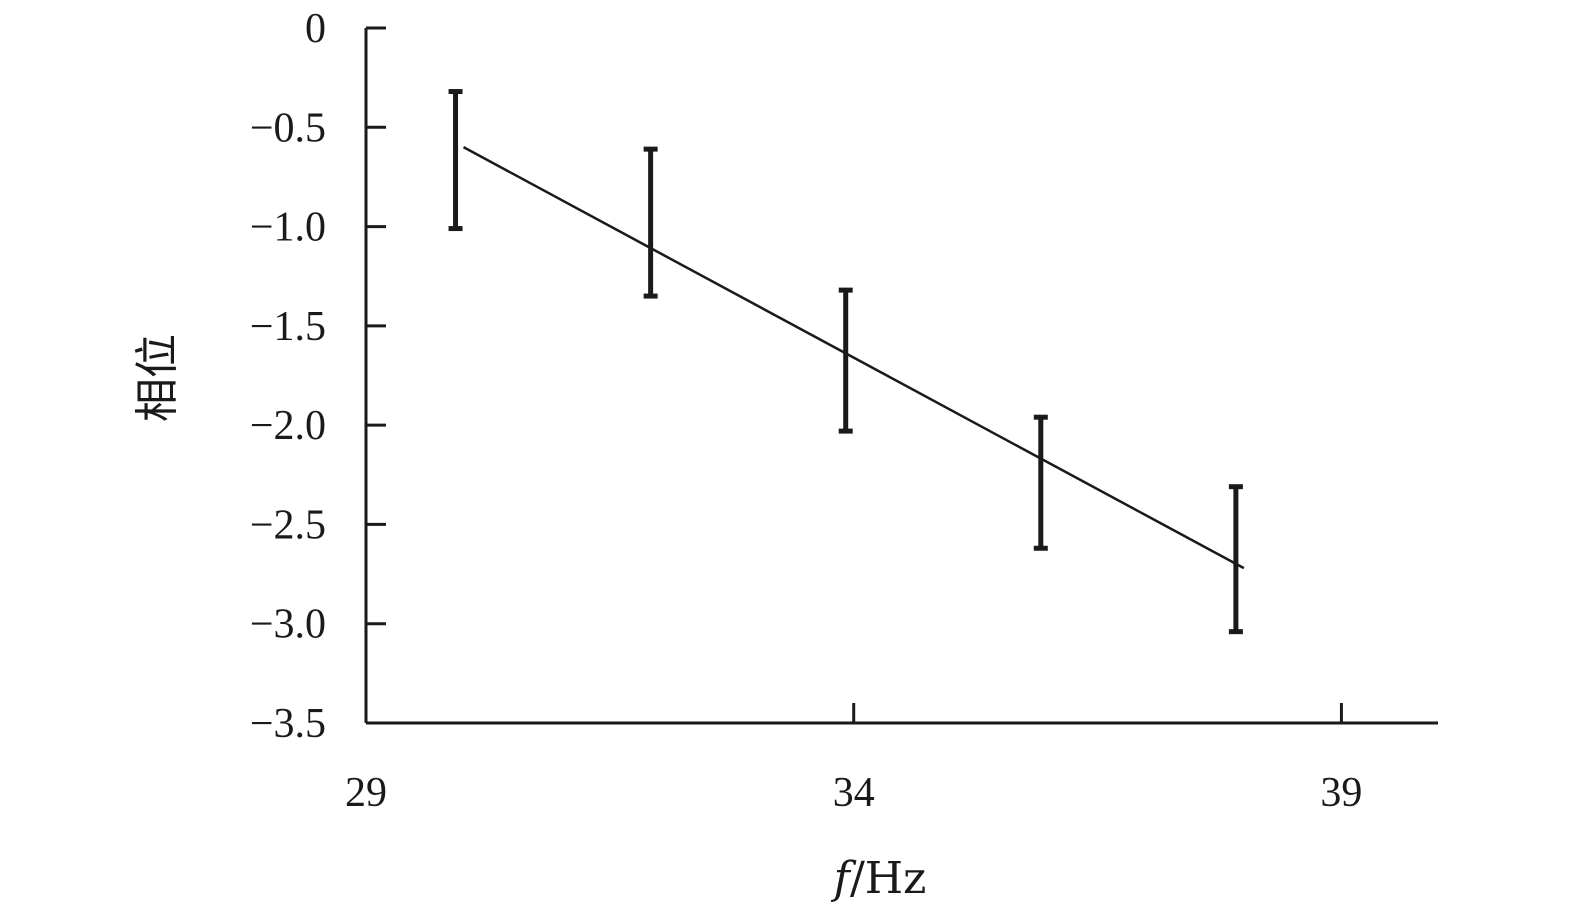 The height and width of the screenshot is (916, 1575). I want to click on x-axis-title: f/Hz, so click(879, 878).